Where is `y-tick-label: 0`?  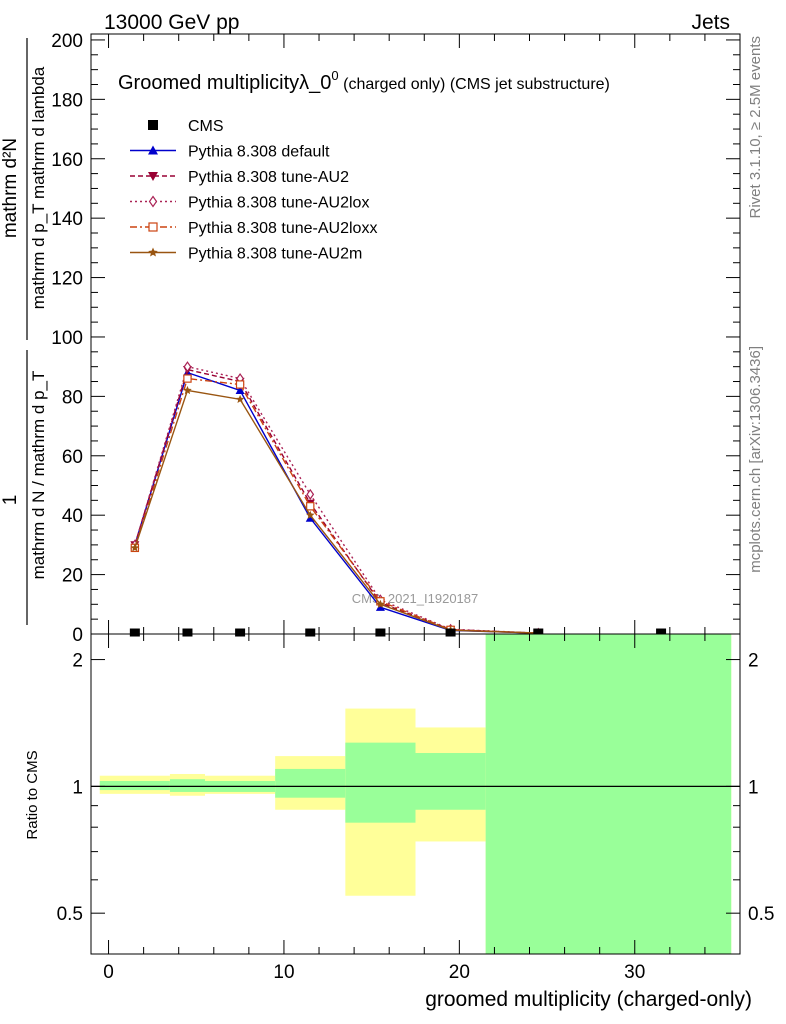 y-tick-label: 0 is located at coordinates (77, 635).